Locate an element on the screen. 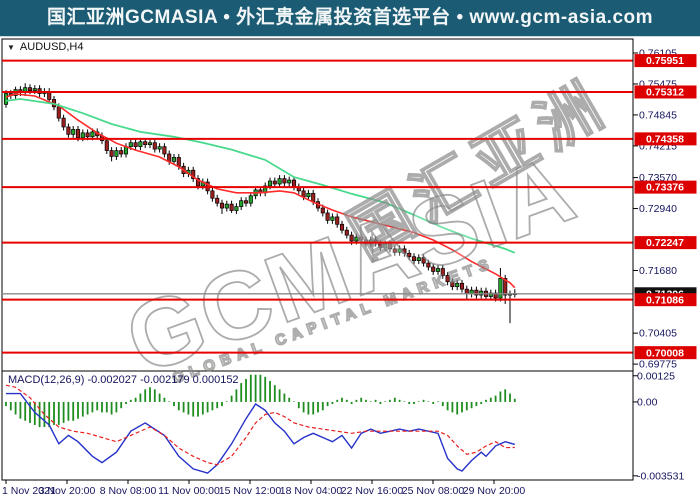 This screenshot has width=700, height=500. symbol-label: ▼ AUDUSD,H4 is located at coordinates (45, 47).